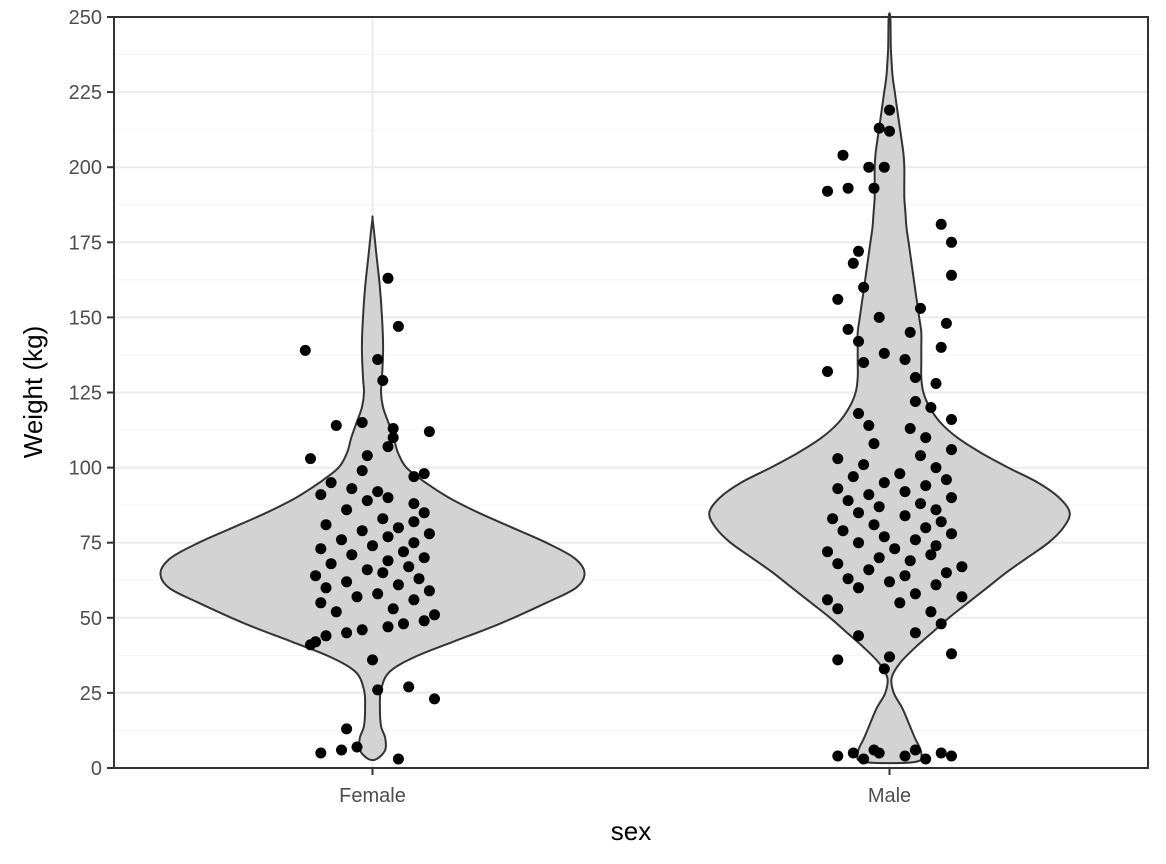 The height and width of the screenshot is (864, 1166). Describe the element at coordinates (85, 394) in the screenshot. I see `y-tick-label: 125` at that location.